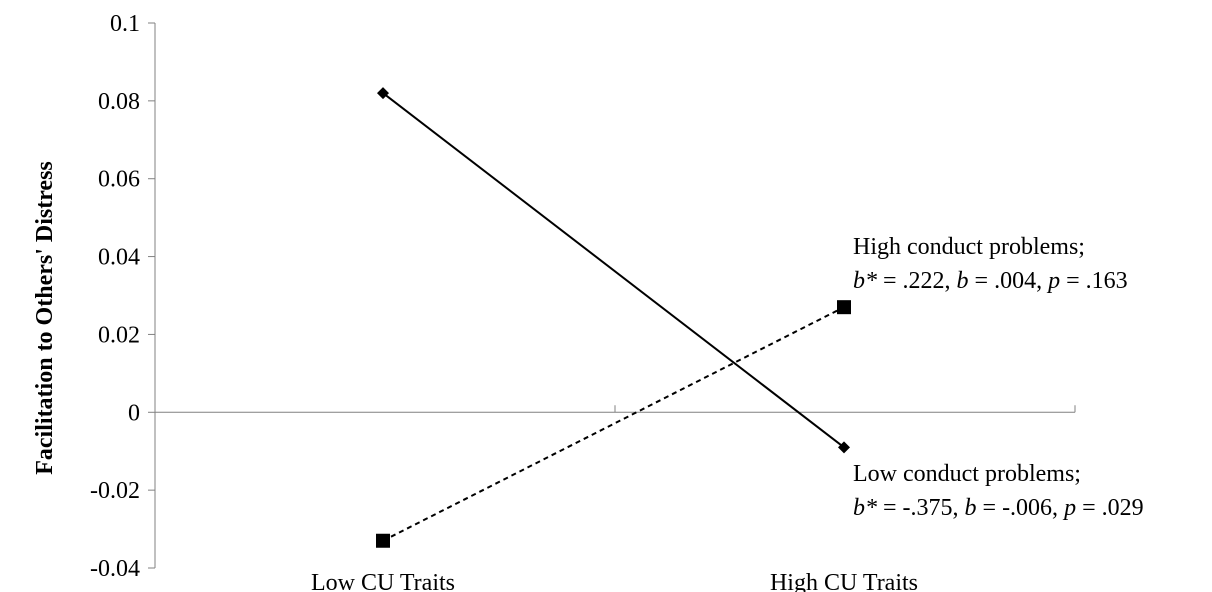 This screenshot has width=1212, height=592. I want to click on annotation-title: Low conduct problems, so click(963, 474).